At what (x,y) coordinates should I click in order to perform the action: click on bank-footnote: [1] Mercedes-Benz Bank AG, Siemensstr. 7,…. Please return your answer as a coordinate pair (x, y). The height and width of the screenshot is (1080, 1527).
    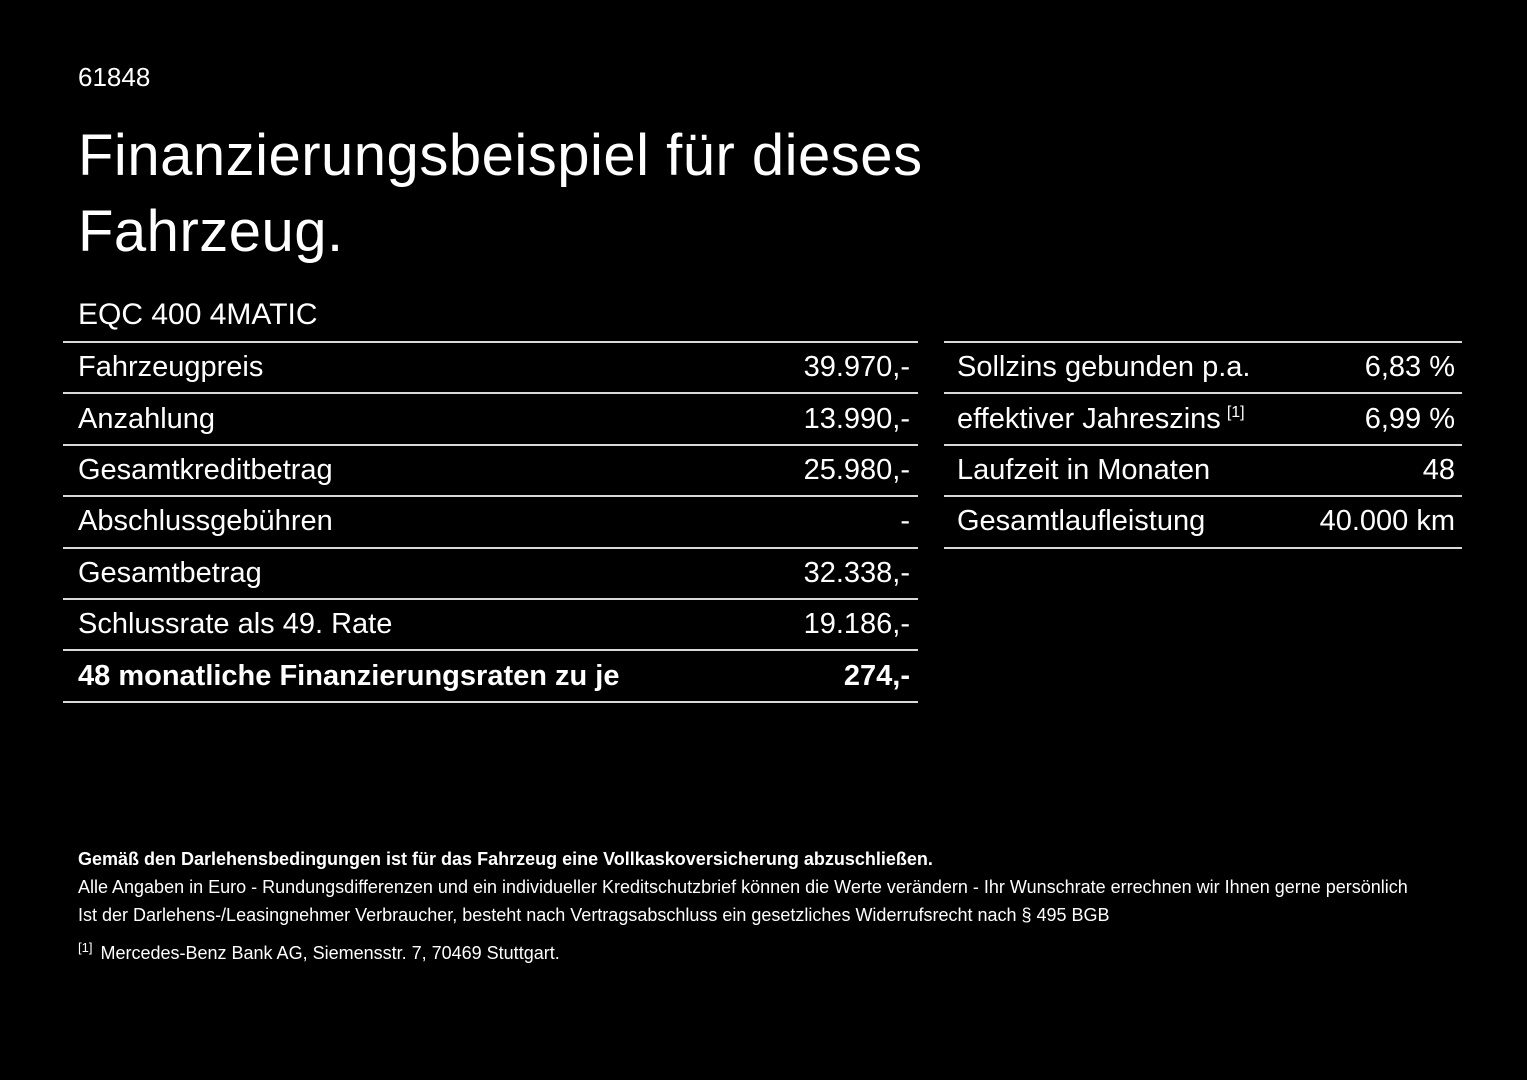
    Looking at the image, I should click on (778, 953).